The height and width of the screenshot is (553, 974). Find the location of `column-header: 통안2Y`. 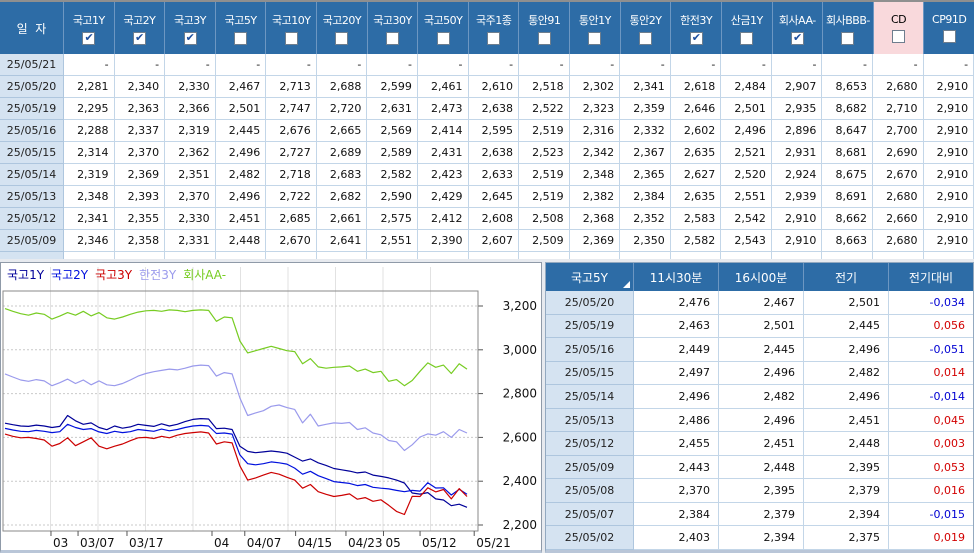

column-header: 통안2Y is located at coordinates (646, 28).